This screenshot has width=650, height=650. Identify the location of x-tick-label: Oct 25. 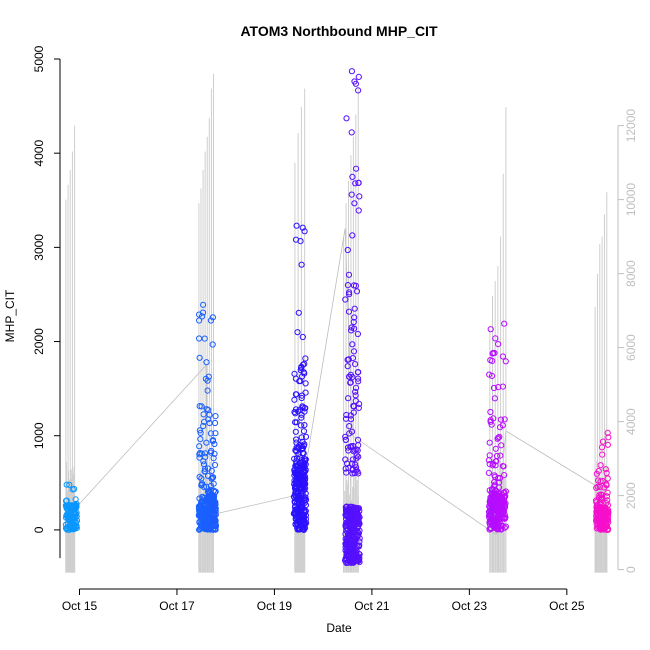
(567, 606).